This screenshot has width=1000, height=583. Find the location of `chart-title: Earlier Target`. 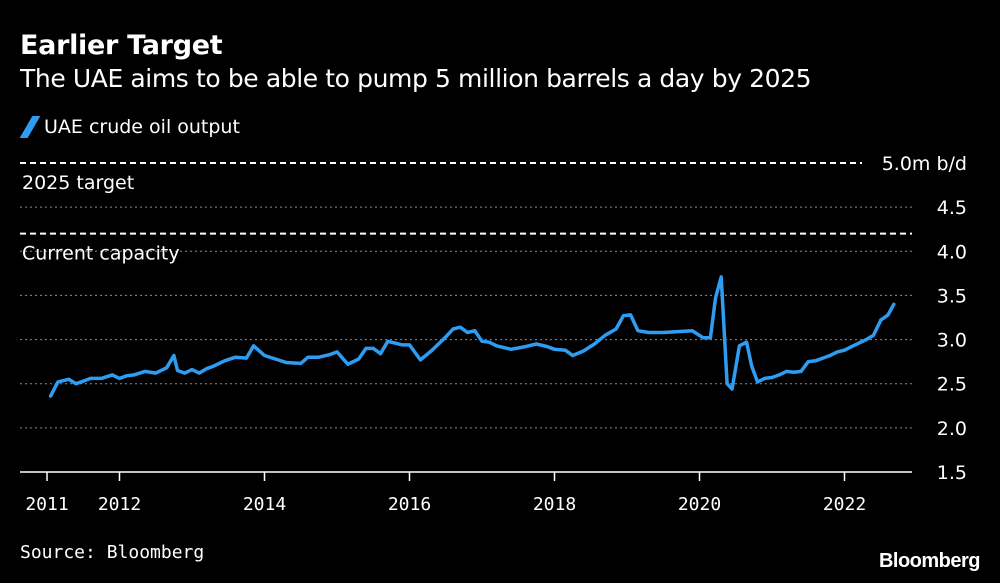

chart-title: Earlier Target is located at coordinates (121, 45).